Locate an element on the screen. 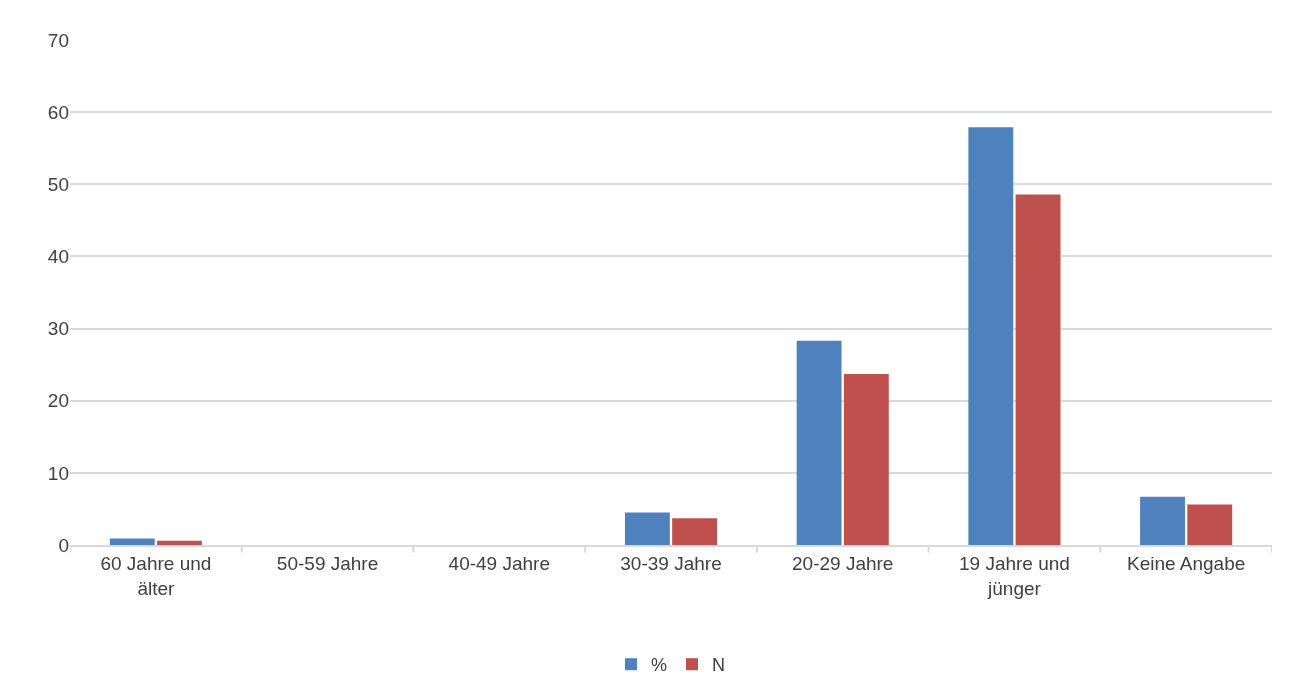 This screenshot has height=695, width=1302. y-tick-label: 70 is located at coordinates (58, 40).